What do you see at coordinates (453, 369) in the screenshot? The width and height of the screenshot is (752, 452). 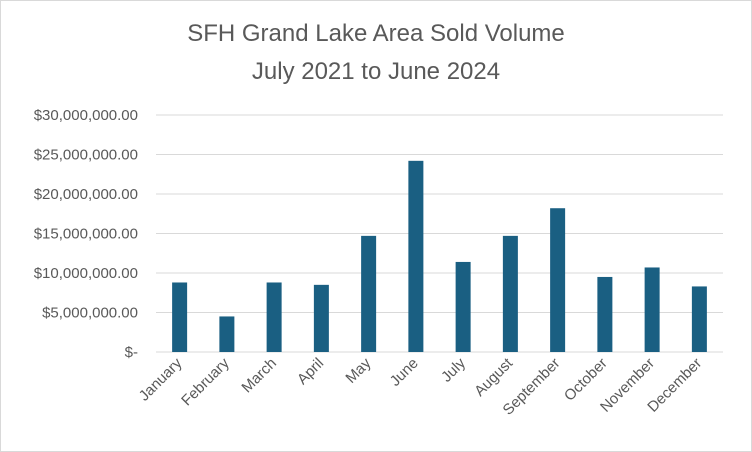 I see `x-tick-label: July` at bounding box center [453, 369].